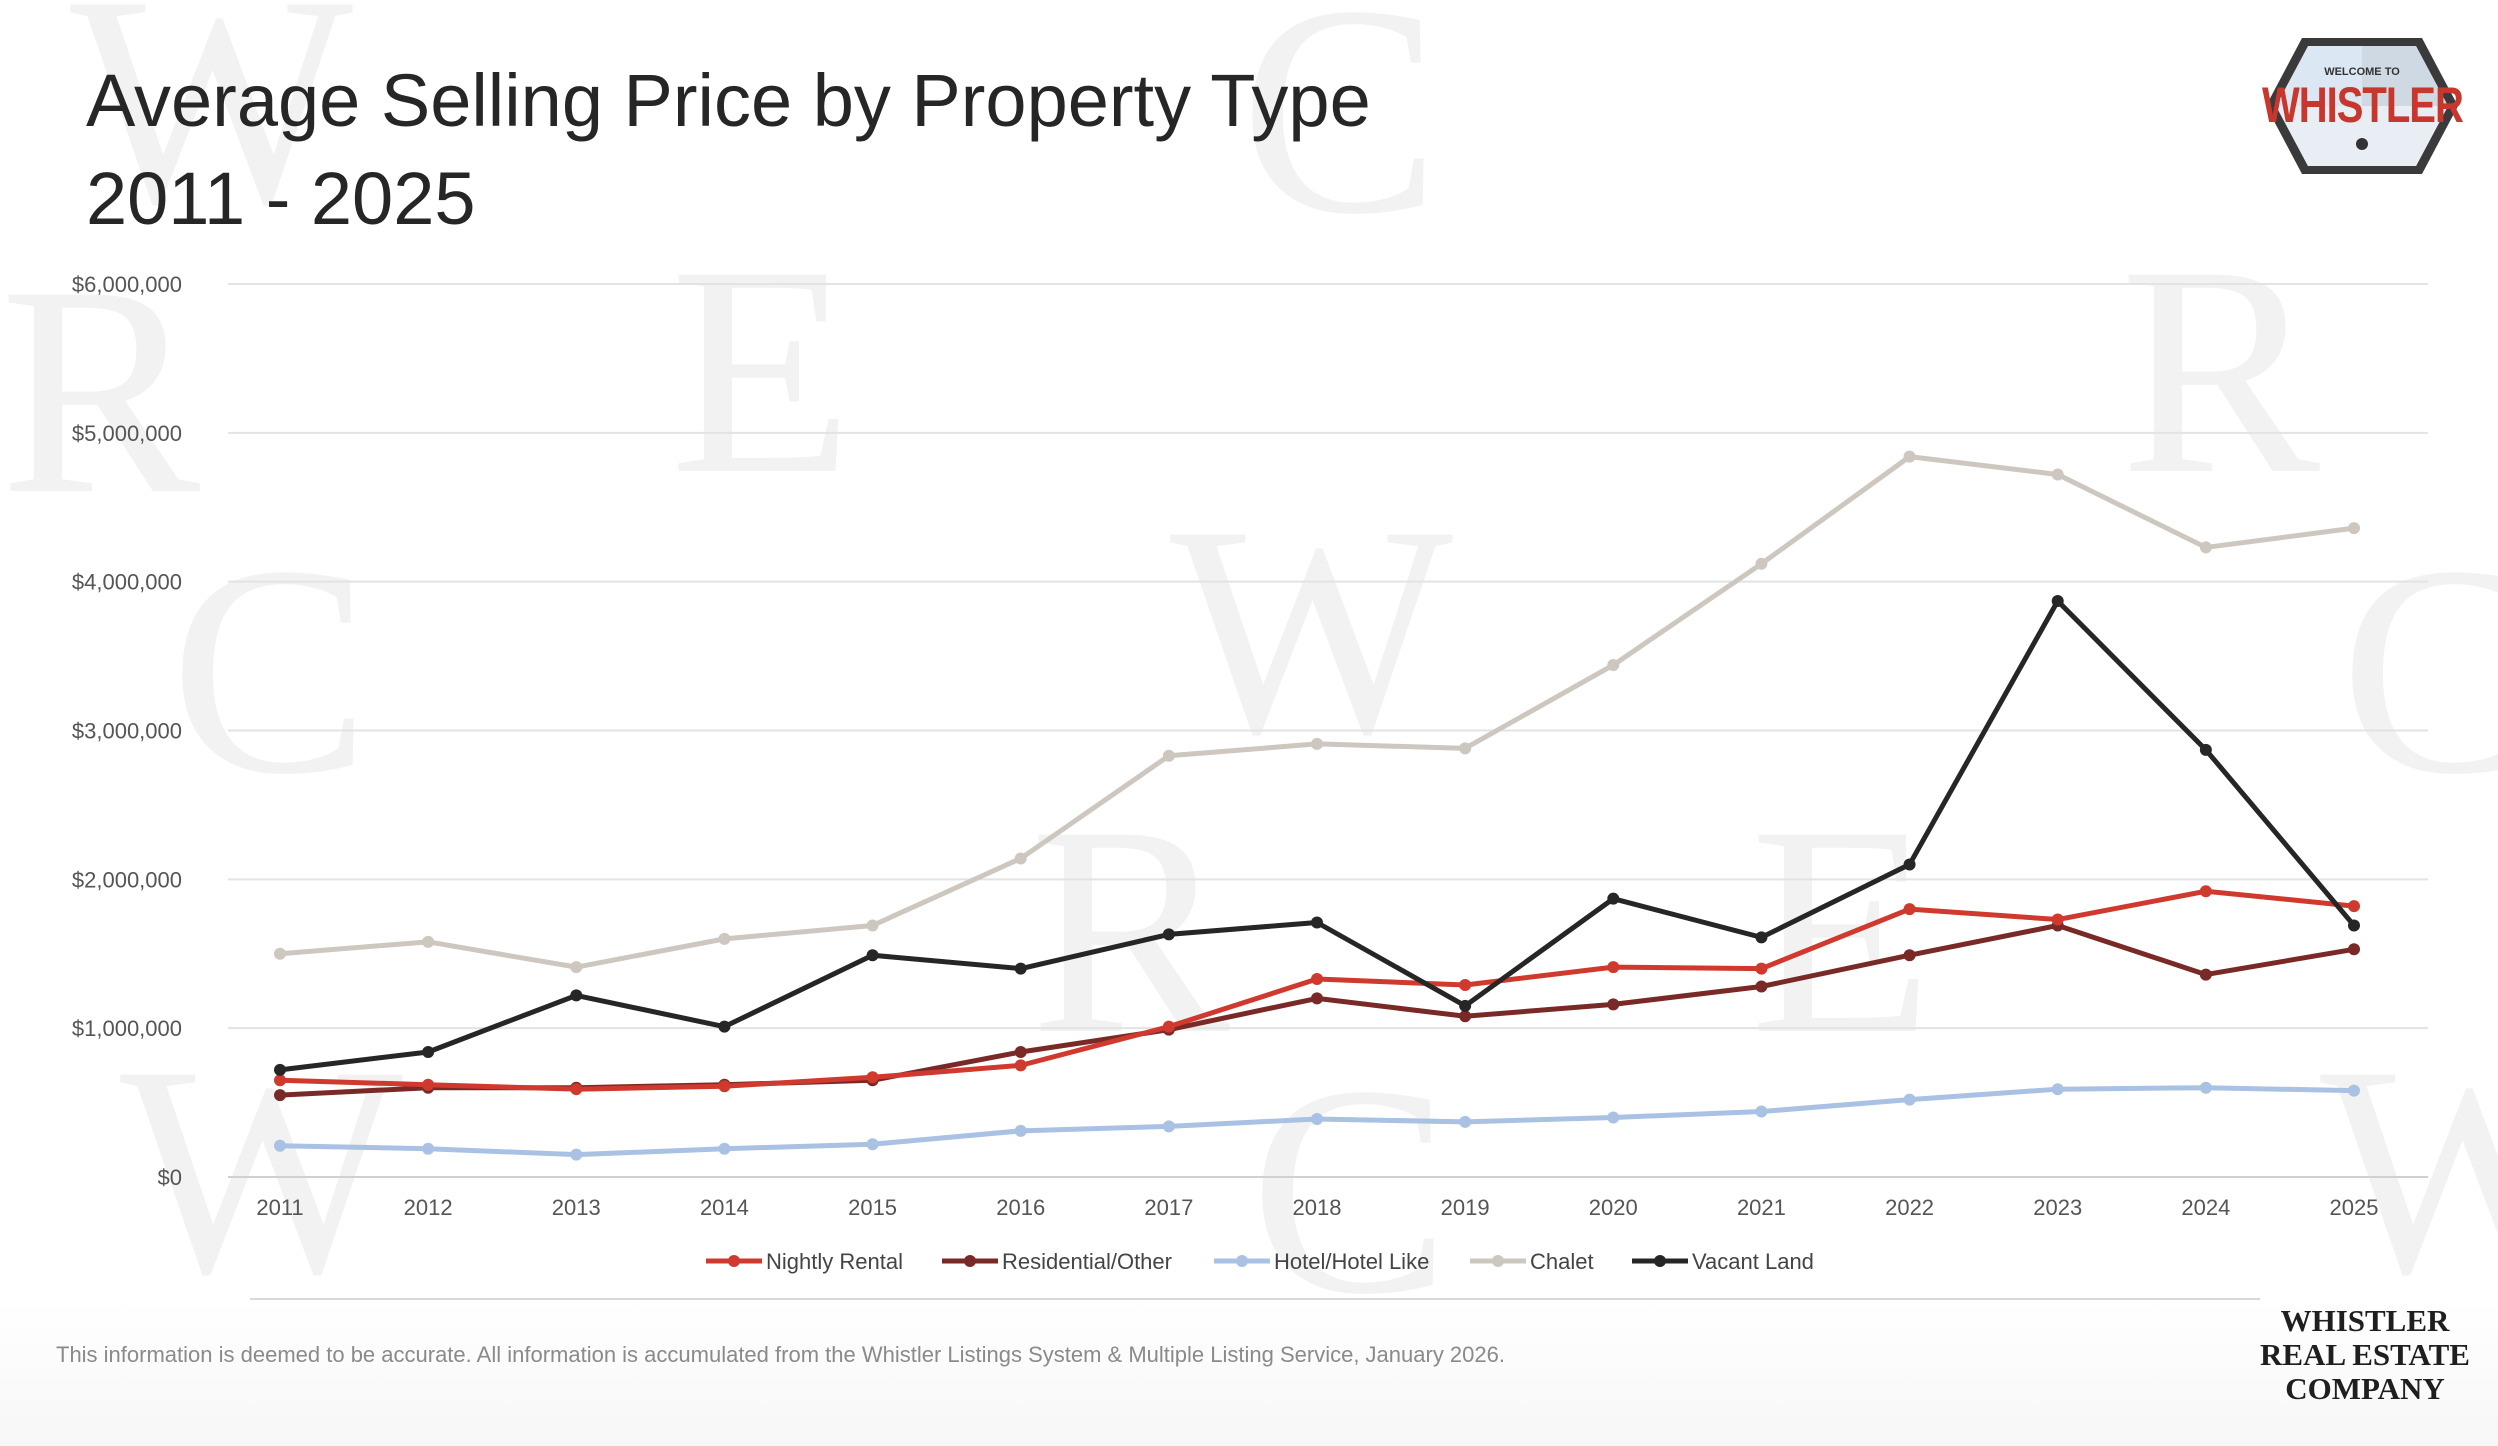  Describe the element at coordinates (2354, 1207) in the screenshot. I see `x-tick-label: 2025` at that location.